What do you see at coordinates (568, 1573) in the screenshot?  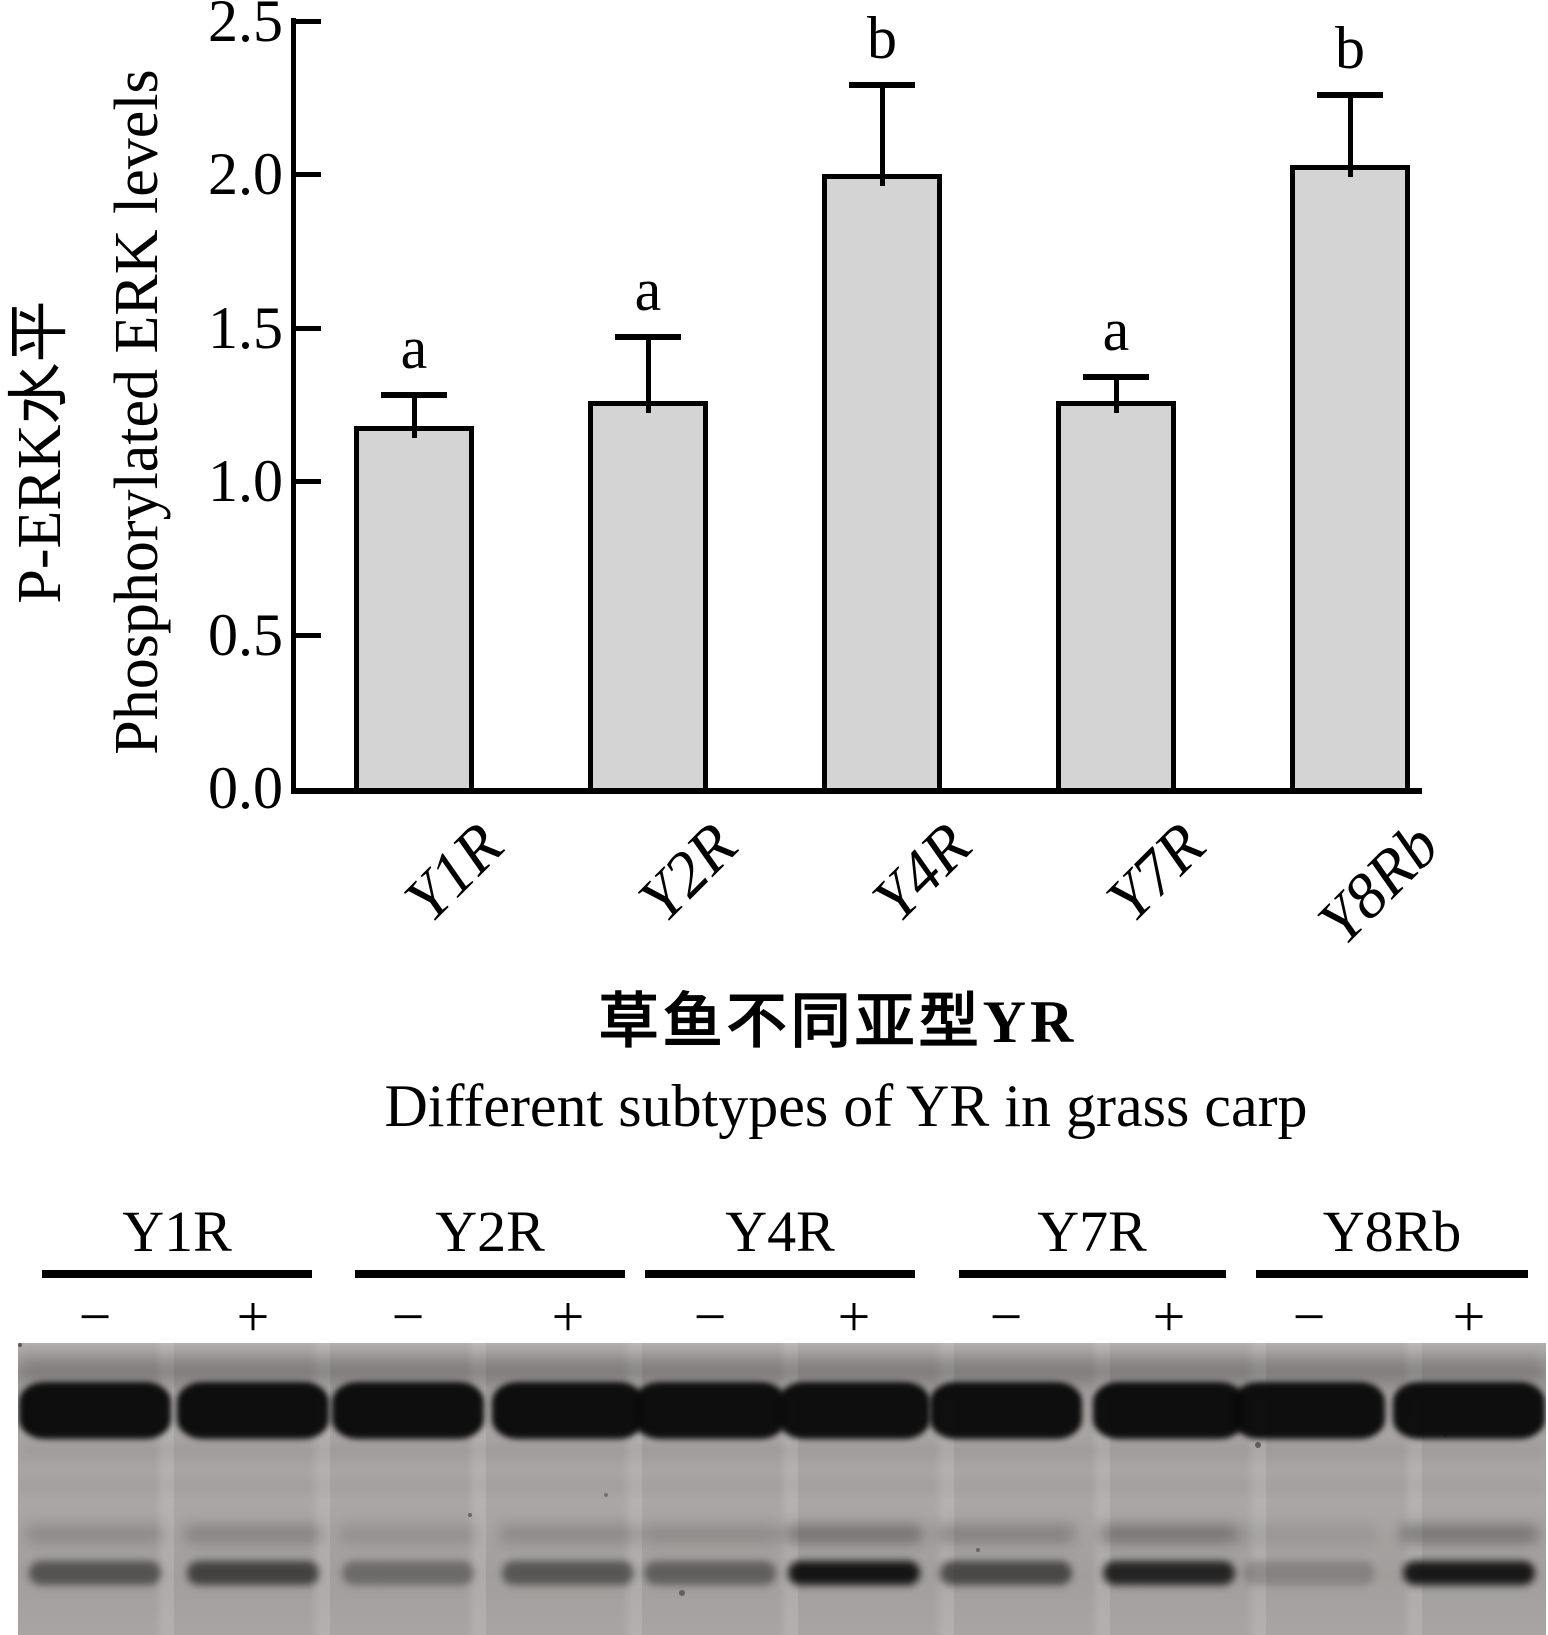 I see `p-erk-band-Y2R-plus` at bounding box center [568, 1573].